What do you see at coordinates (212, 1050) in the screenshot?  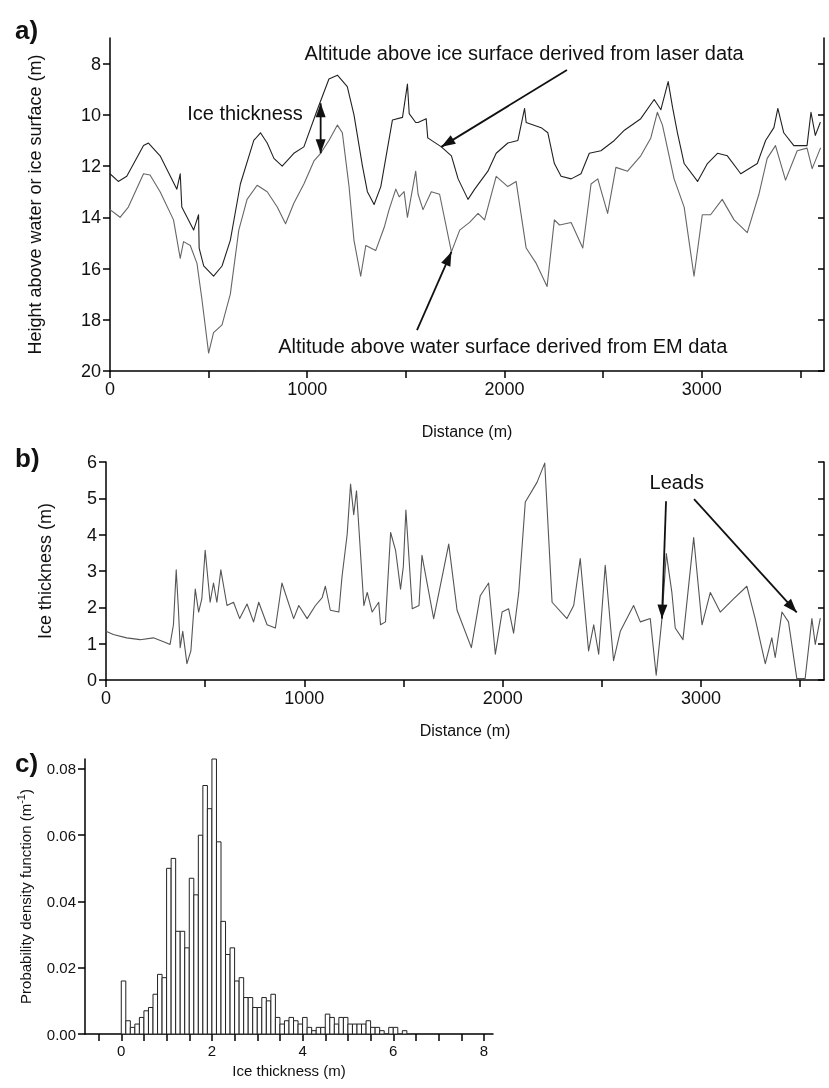 I see `x-tick-label: 2` at bounding box center [212, 1050].